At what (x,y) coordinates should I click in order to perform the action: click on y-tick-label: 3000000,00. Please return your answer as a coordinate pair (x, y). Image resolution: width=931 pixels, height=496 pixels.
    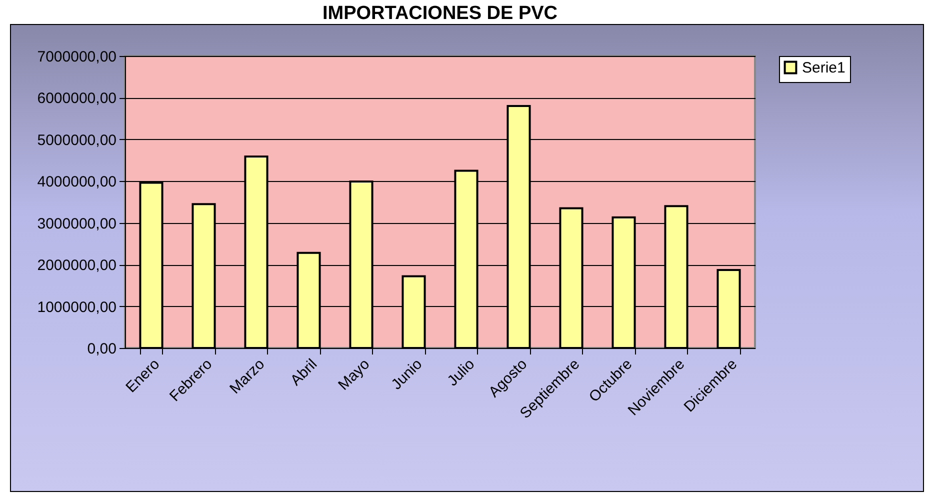
    Looking at the image, I should click on (76, 223).